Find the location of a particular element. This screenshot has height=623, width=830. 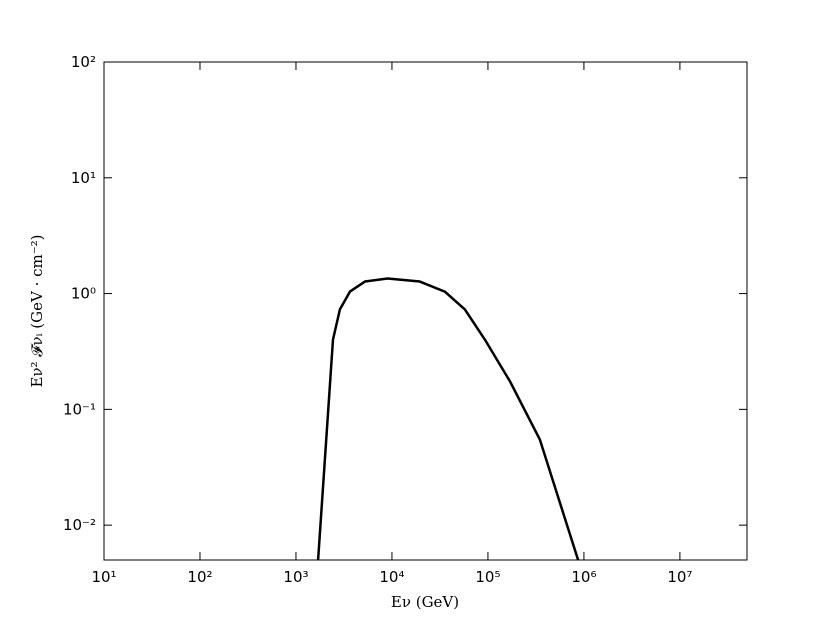

x-tick-label: 10⁷ is located at coordinates (679, 577).